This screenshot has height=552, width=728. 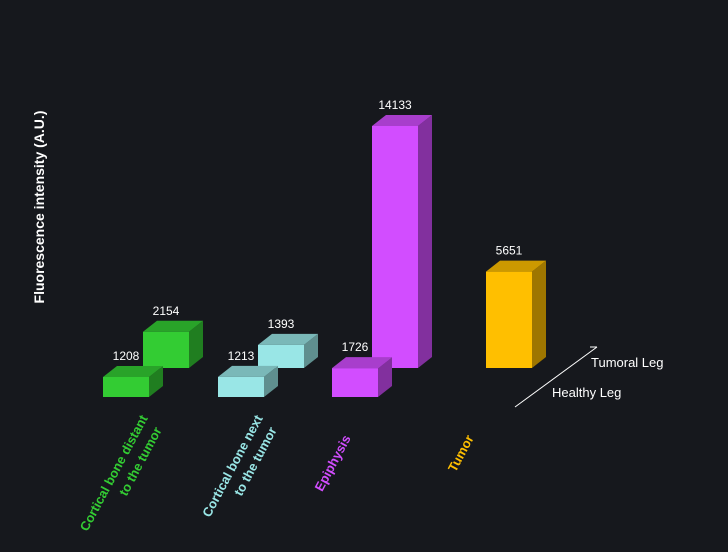 What do you see at coordinates (240, 470) in the screenshot?
I see `category-label-cortical-bone-next-to-the-tumor: Cortical bone nextto the tumor` at bounding box center [240, 470].